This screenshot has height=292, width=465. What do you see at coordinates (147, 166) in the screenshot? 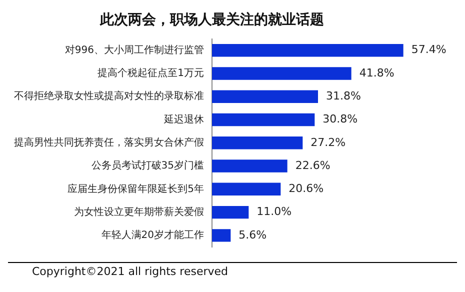
I see `y-tick-label: 公务员考试打破35岁门槛` at bounding box center [147, 166].